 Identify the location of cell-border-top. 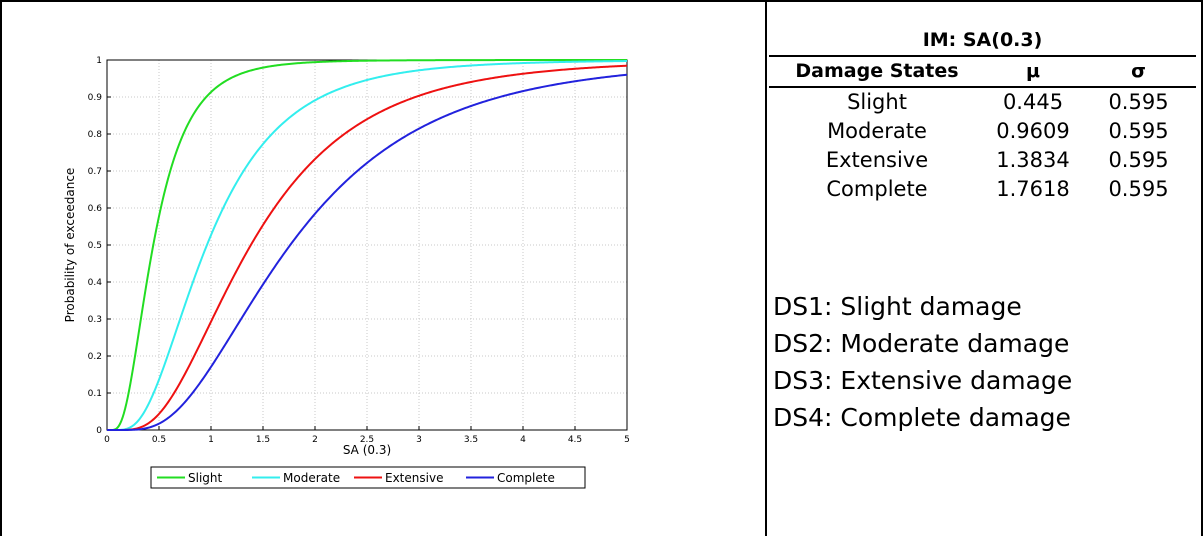
(601, 1).